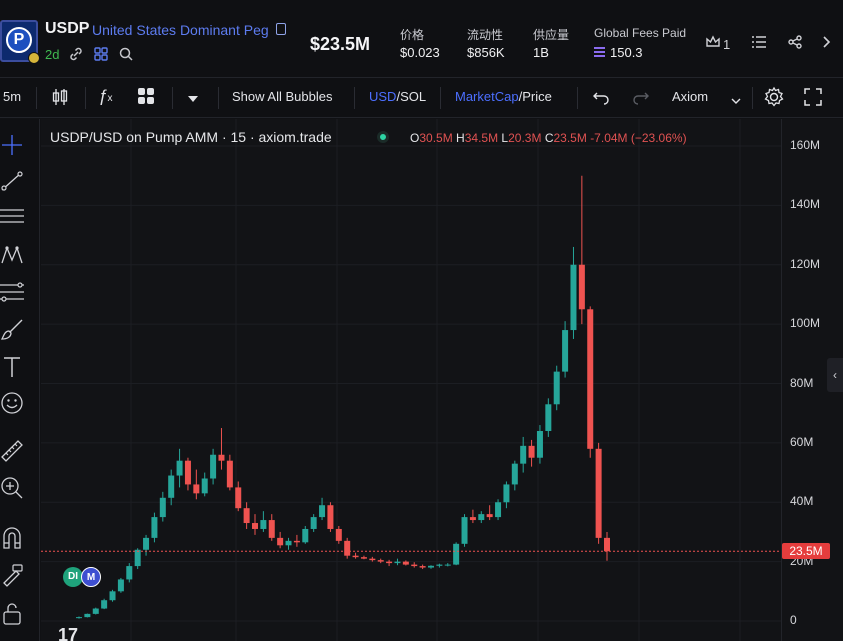 The width and height of the screenshot is (843, 641). What do you see at coordinates (383, 137) in the screenshot?
I see `live-status-icon` at bounding box center [383, 137].